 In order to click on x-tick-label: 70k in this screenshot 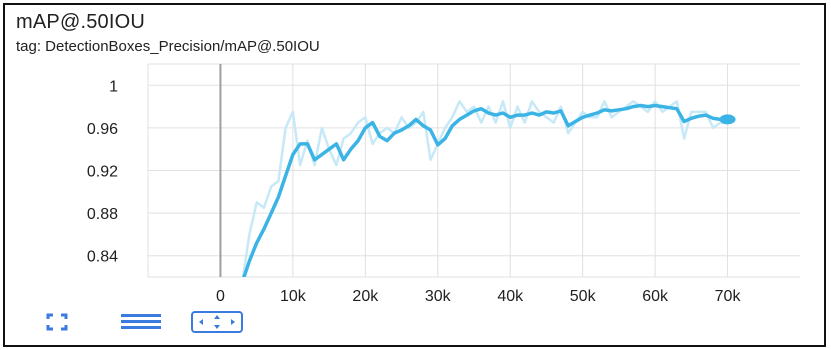, I will do `click(728, 296)`.